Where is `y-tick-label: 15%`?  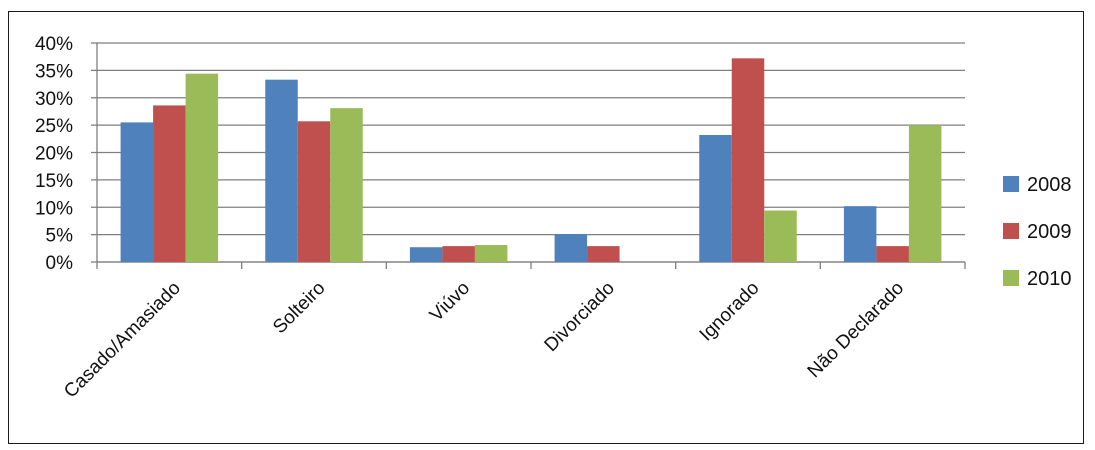 y-tick-label: 15% is located at coordinates (54, 181).